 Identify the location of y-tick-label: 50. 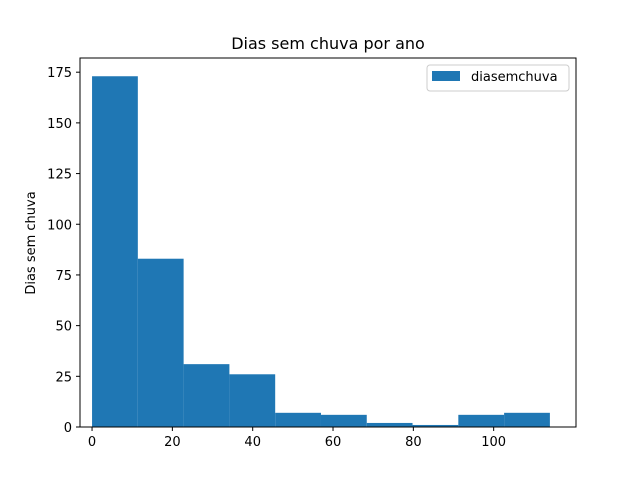
(63, 327).